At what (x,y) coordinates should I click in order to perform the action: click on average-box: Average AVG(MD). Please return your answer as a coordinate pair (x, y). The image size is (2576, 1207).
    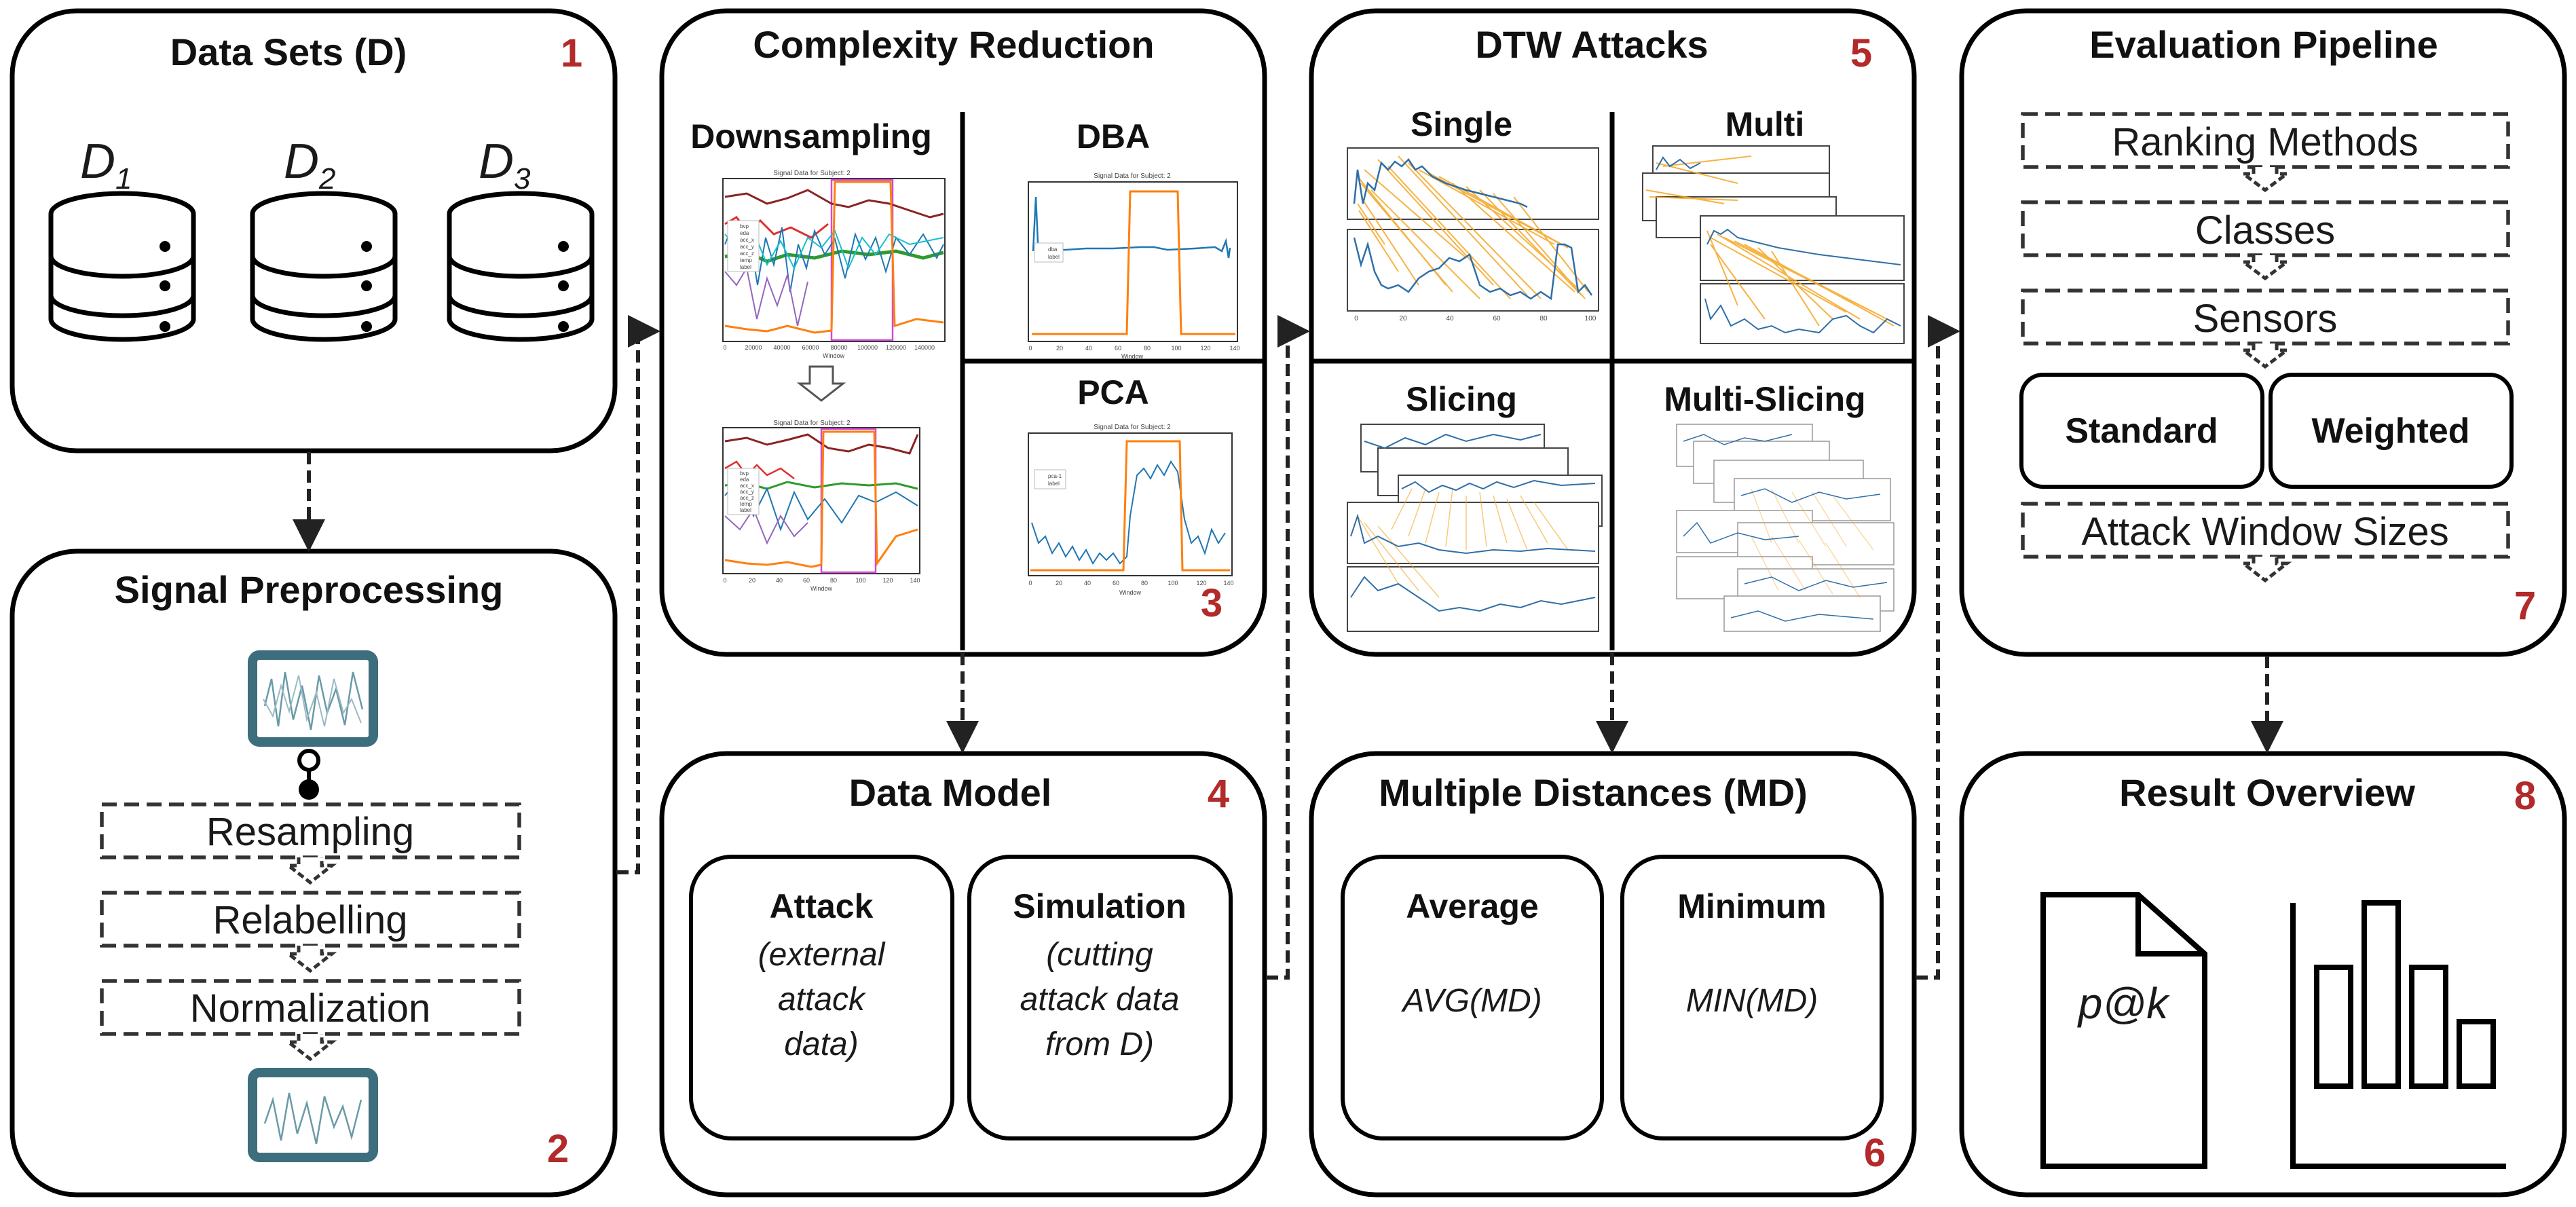
    Looking at the image, I should click on (1473, 997).